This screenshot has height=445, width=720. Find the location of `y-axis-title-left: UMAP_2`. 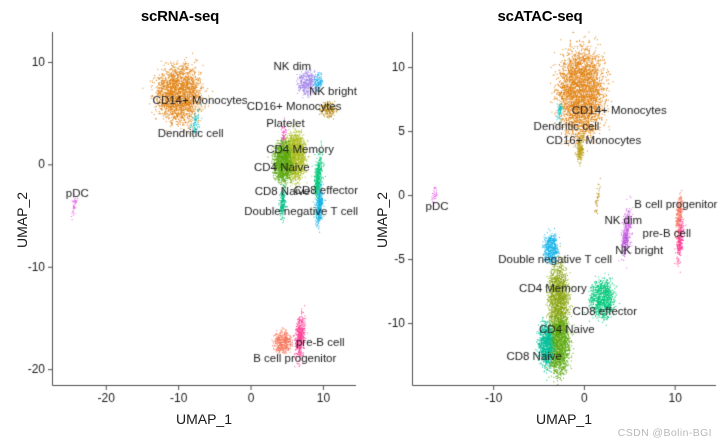

y-axis-title-left: UMAP_2 is located at coordinates (22, 219).